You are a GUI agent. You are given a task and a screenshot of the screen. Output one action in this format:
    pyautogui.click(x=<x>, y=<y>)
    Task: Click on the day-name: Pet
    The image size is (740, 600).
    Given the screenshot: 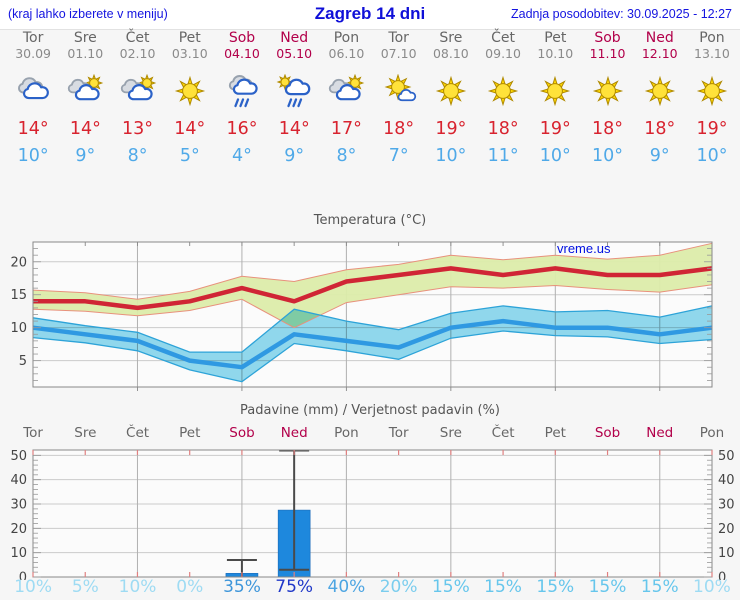 What is the action you would take?
    pyautogui.click(x=189, y=38)
    